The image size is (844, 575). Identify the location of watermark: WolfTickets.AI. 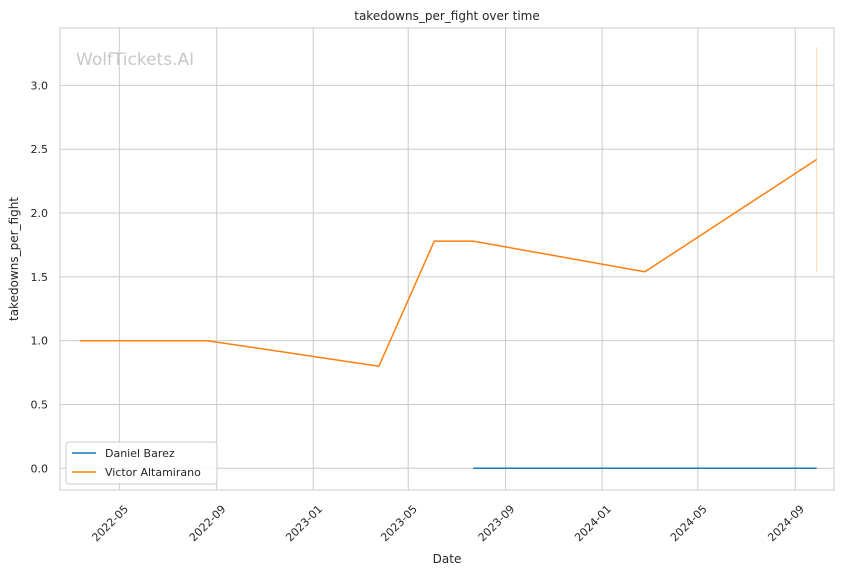
(135, 60).